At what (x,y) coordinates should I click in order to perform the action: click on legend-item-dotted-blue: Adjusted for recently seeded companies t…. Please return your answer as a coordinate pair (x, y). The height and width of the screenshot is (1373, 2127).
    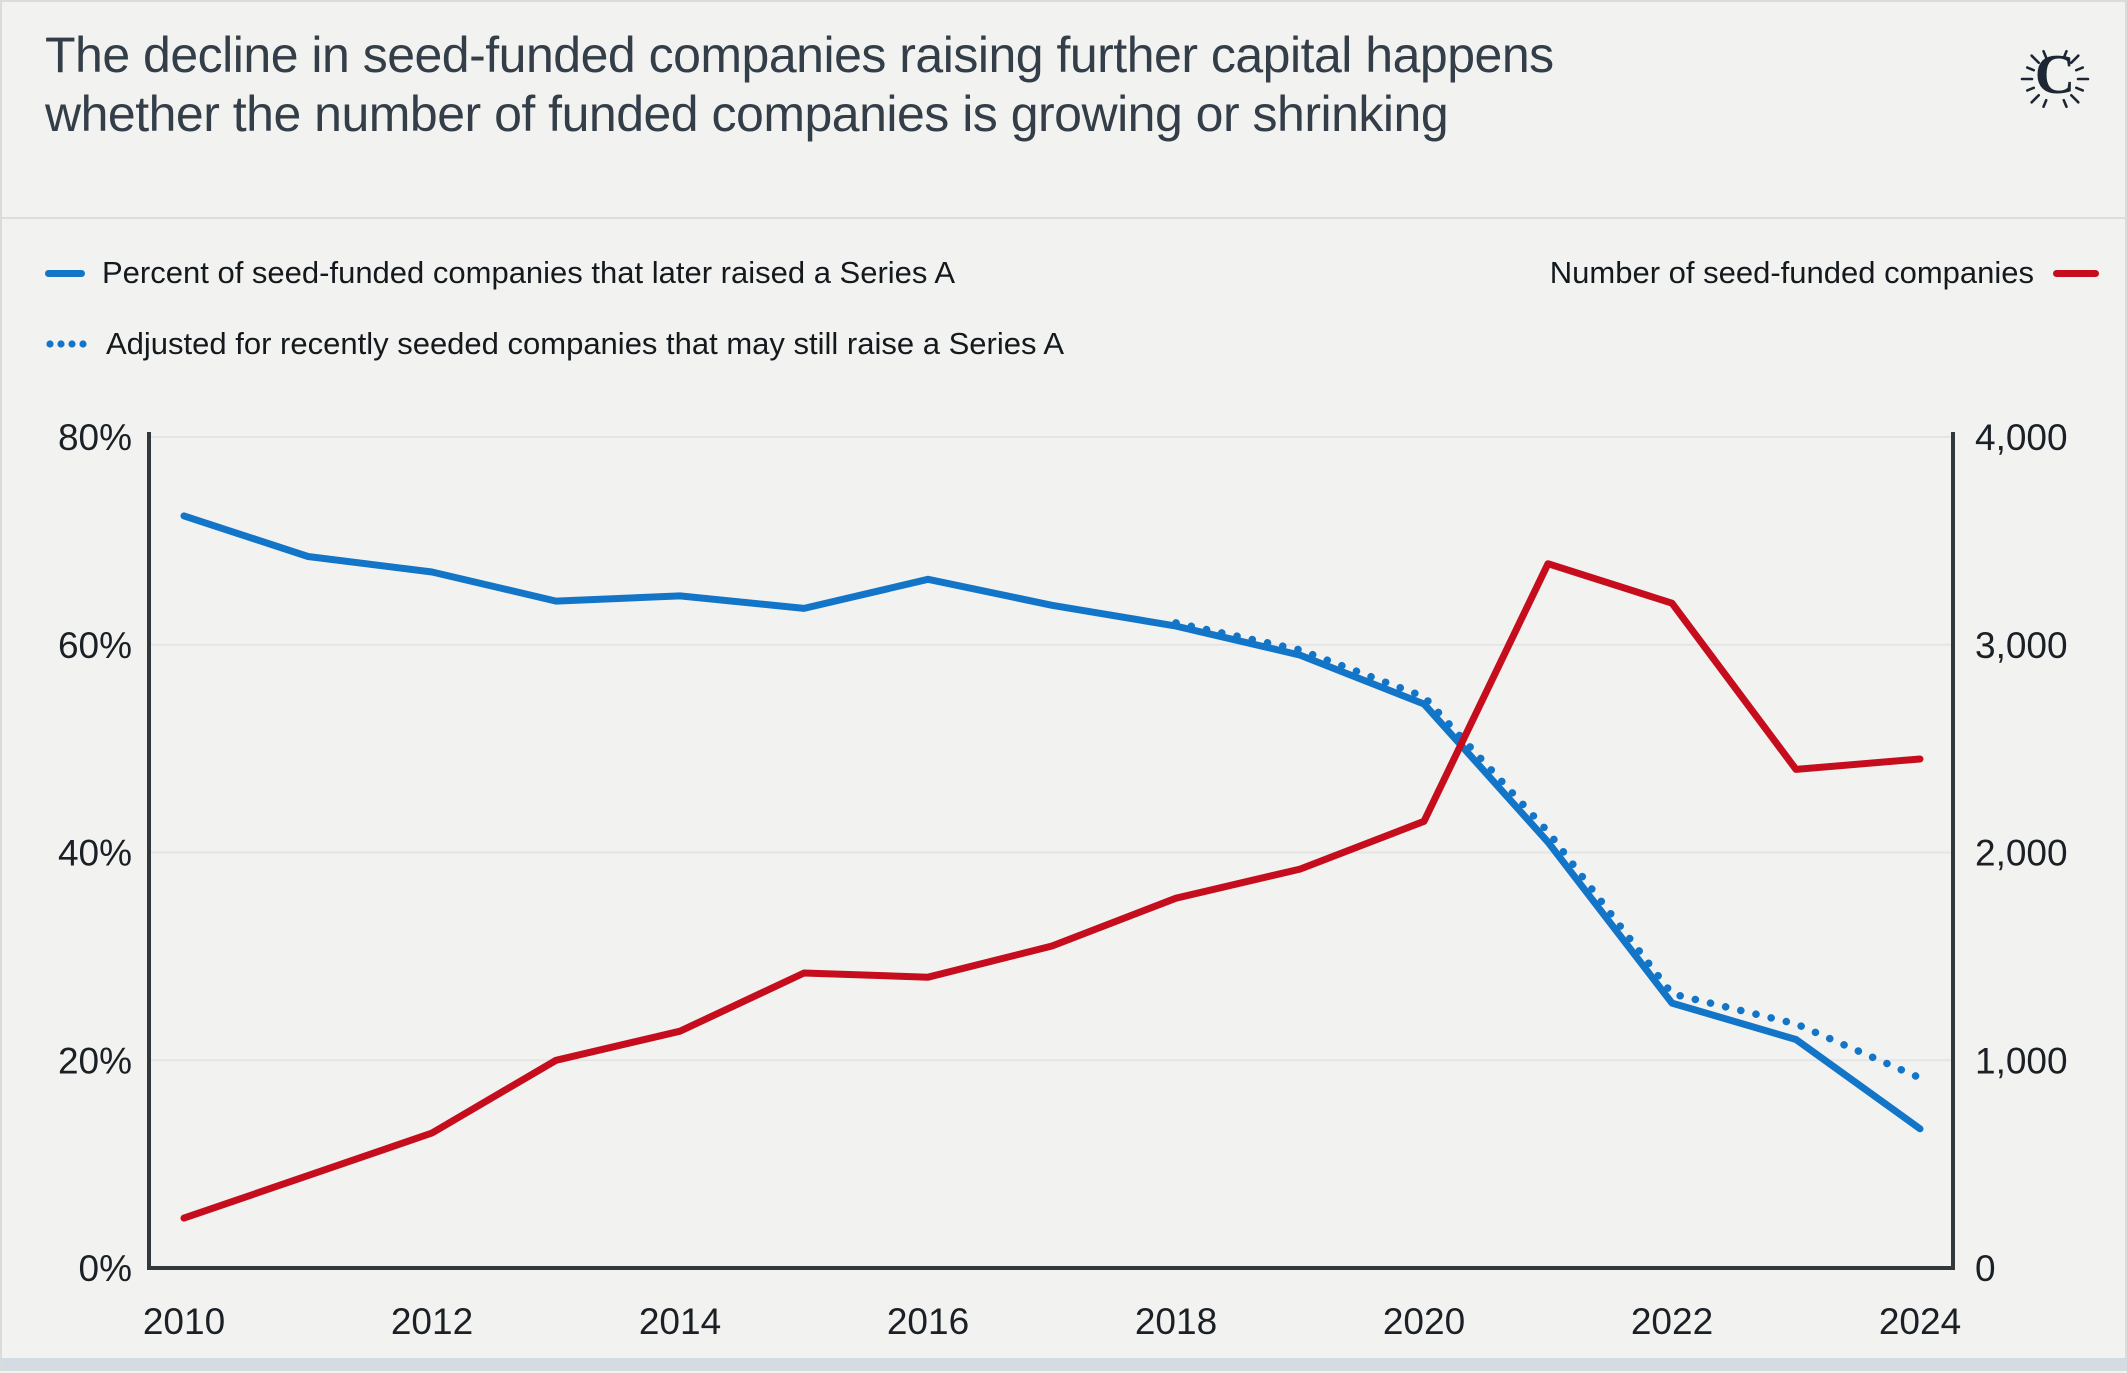
    Looking at the image, I should click on (554, 344).